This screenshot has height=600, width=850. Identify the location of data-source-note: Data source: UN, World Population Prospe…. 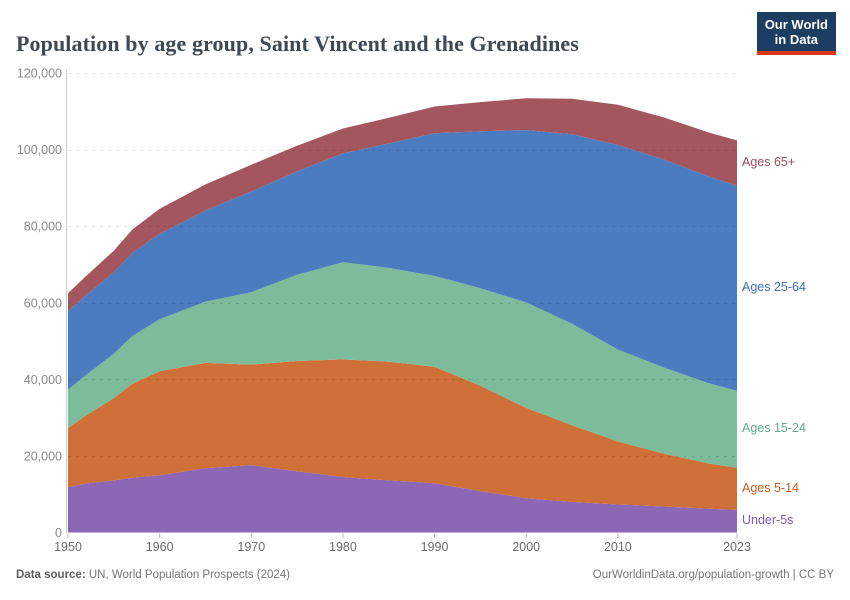
(153, 575).